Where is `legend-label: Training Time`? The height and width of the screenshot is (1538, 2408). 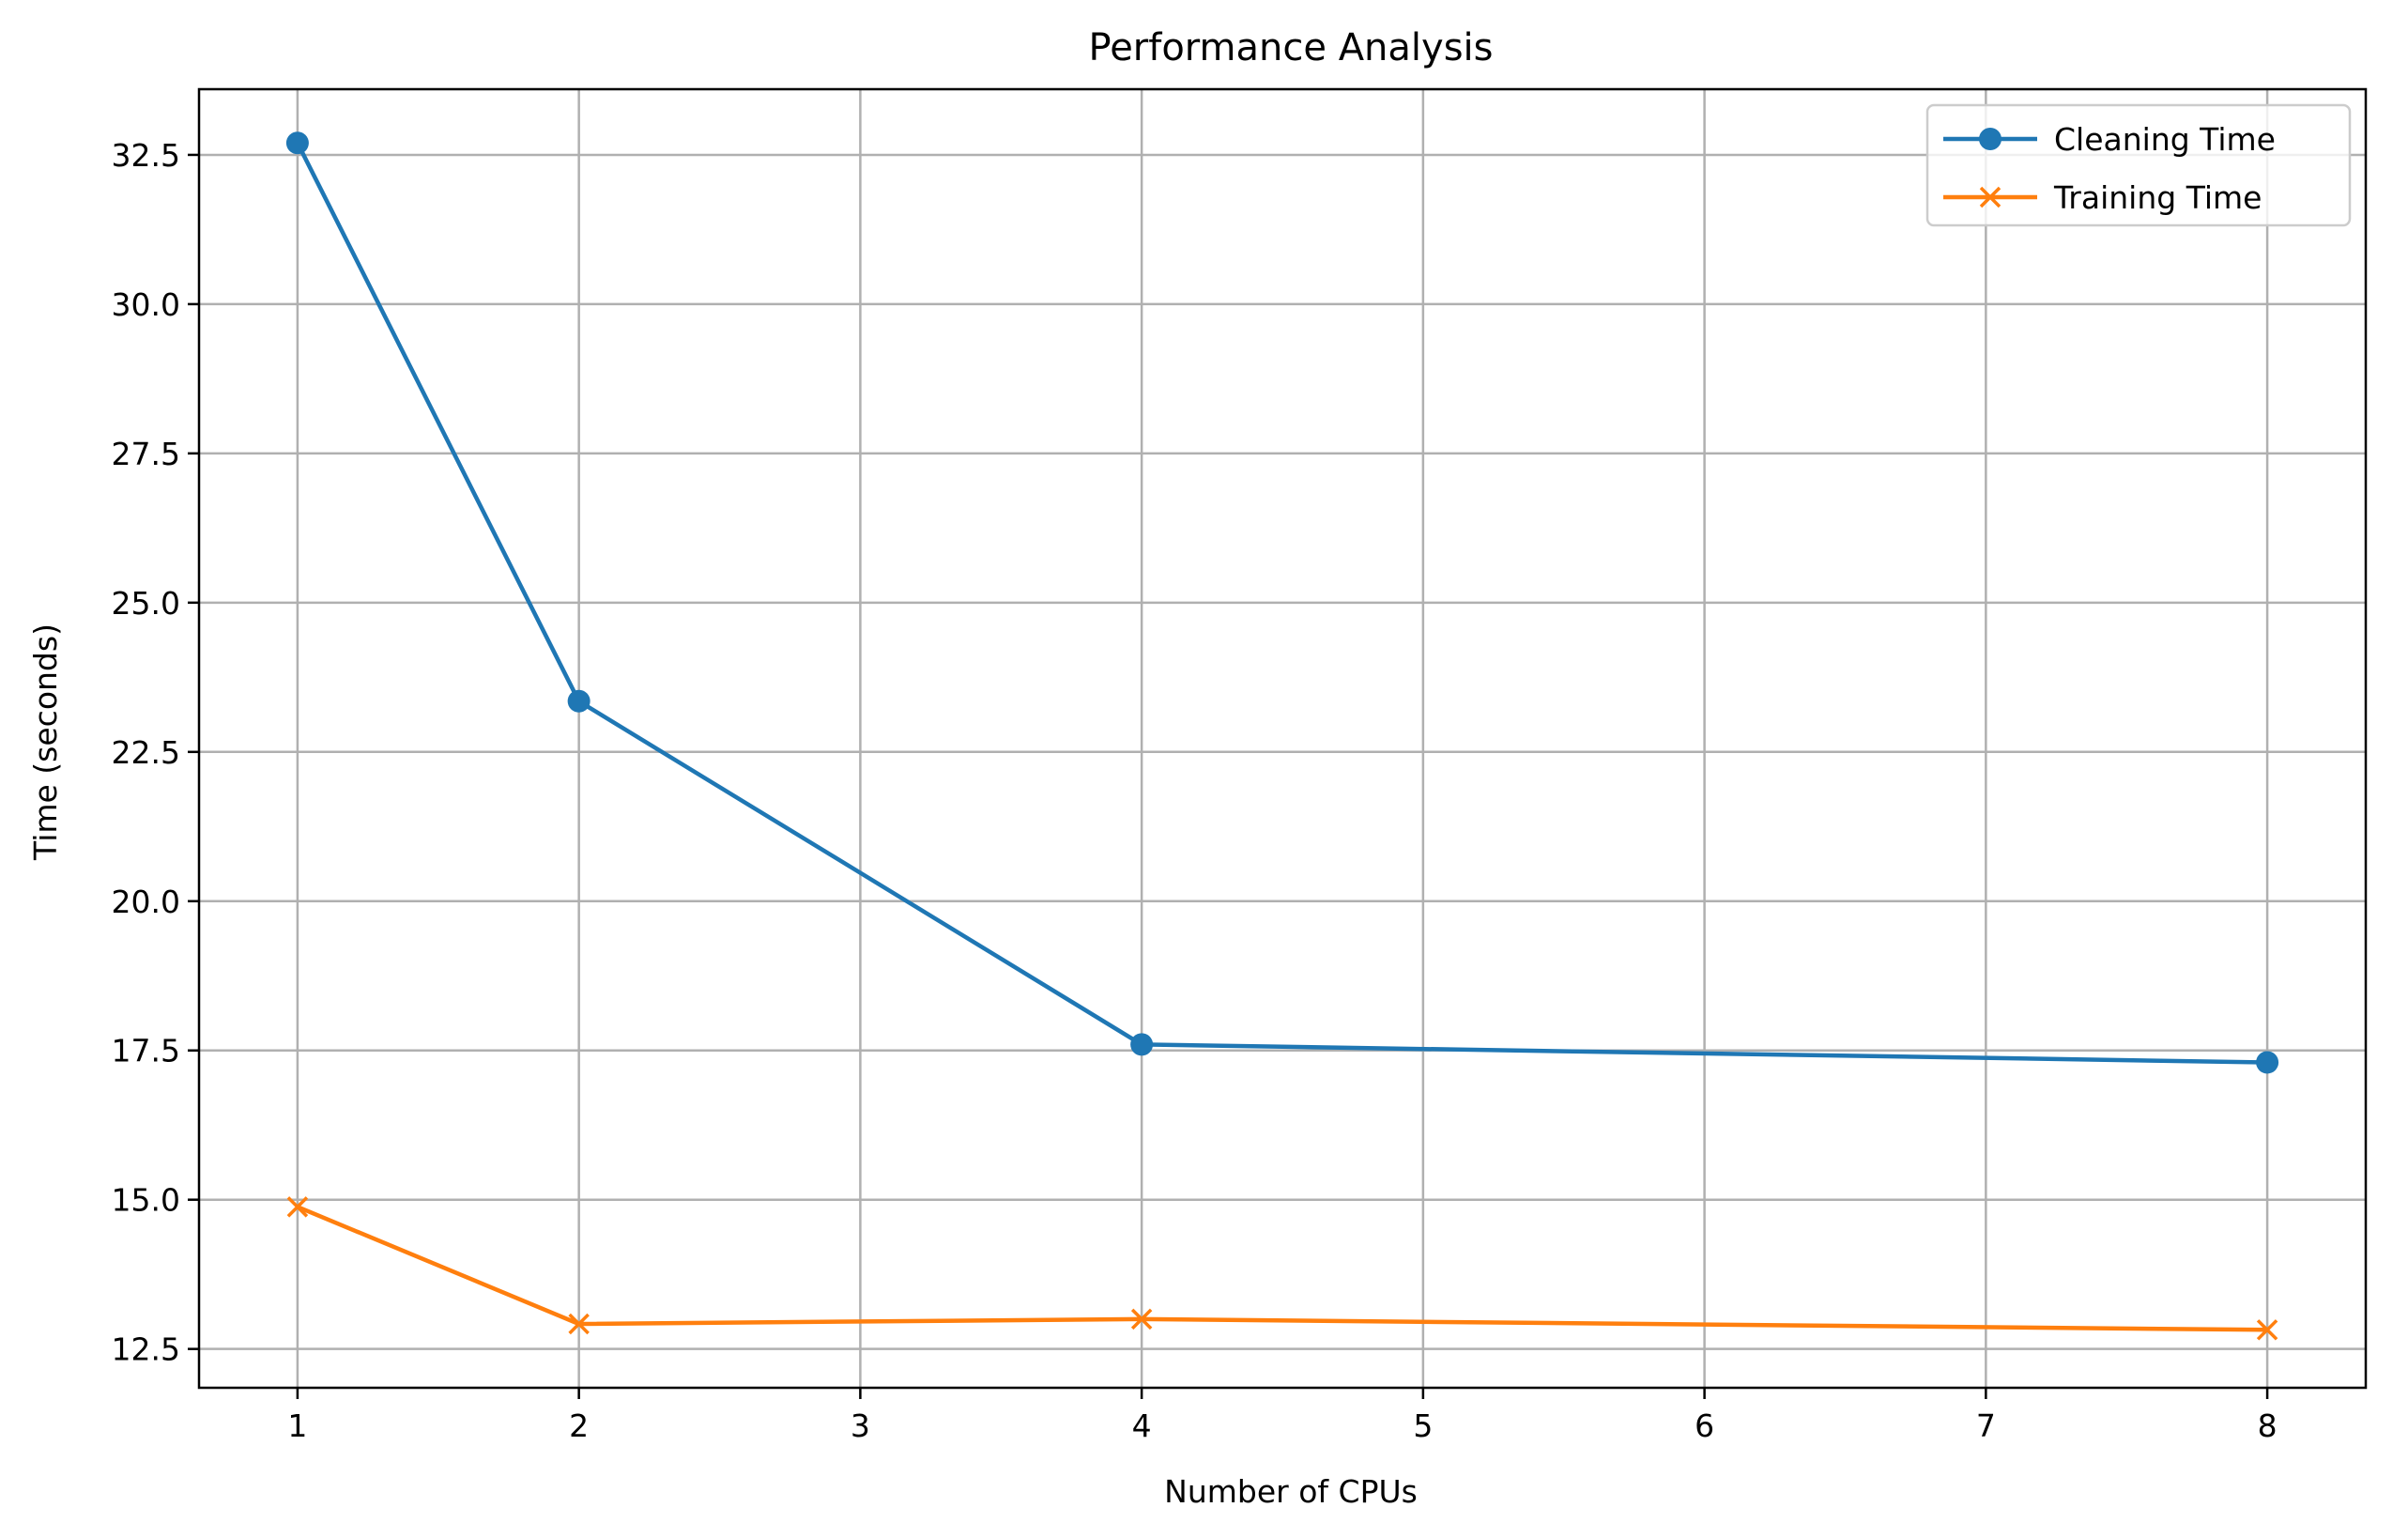 legend-label: Training Time is located at coordinates (2157, 197).